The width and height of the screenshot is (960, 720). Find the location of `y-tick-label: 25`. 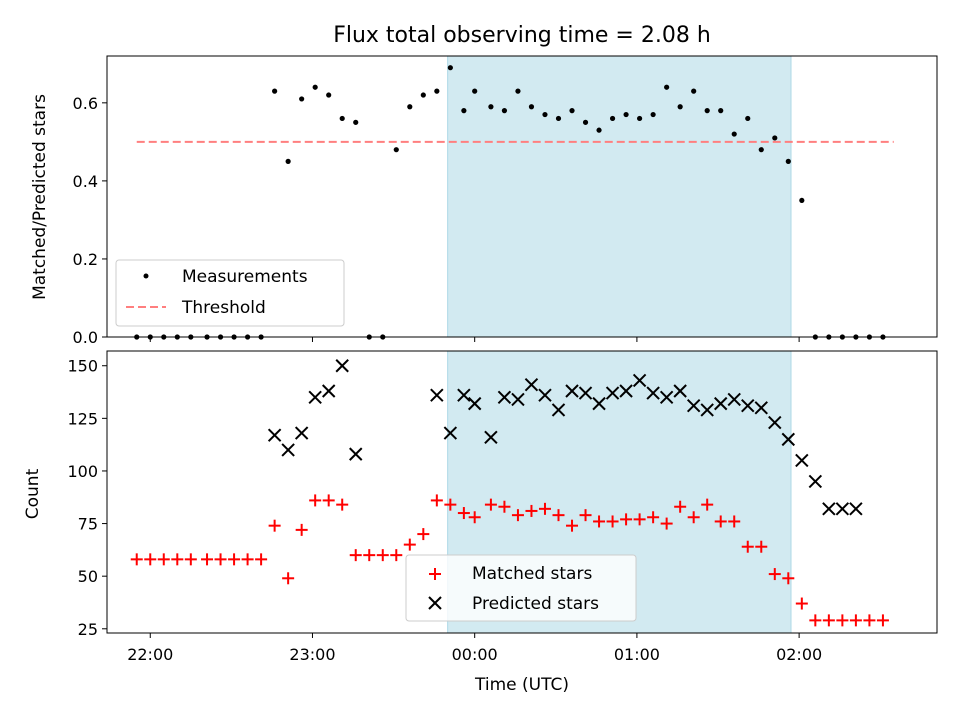

y-tick-label: 25 is located at coordinates (88, 629).